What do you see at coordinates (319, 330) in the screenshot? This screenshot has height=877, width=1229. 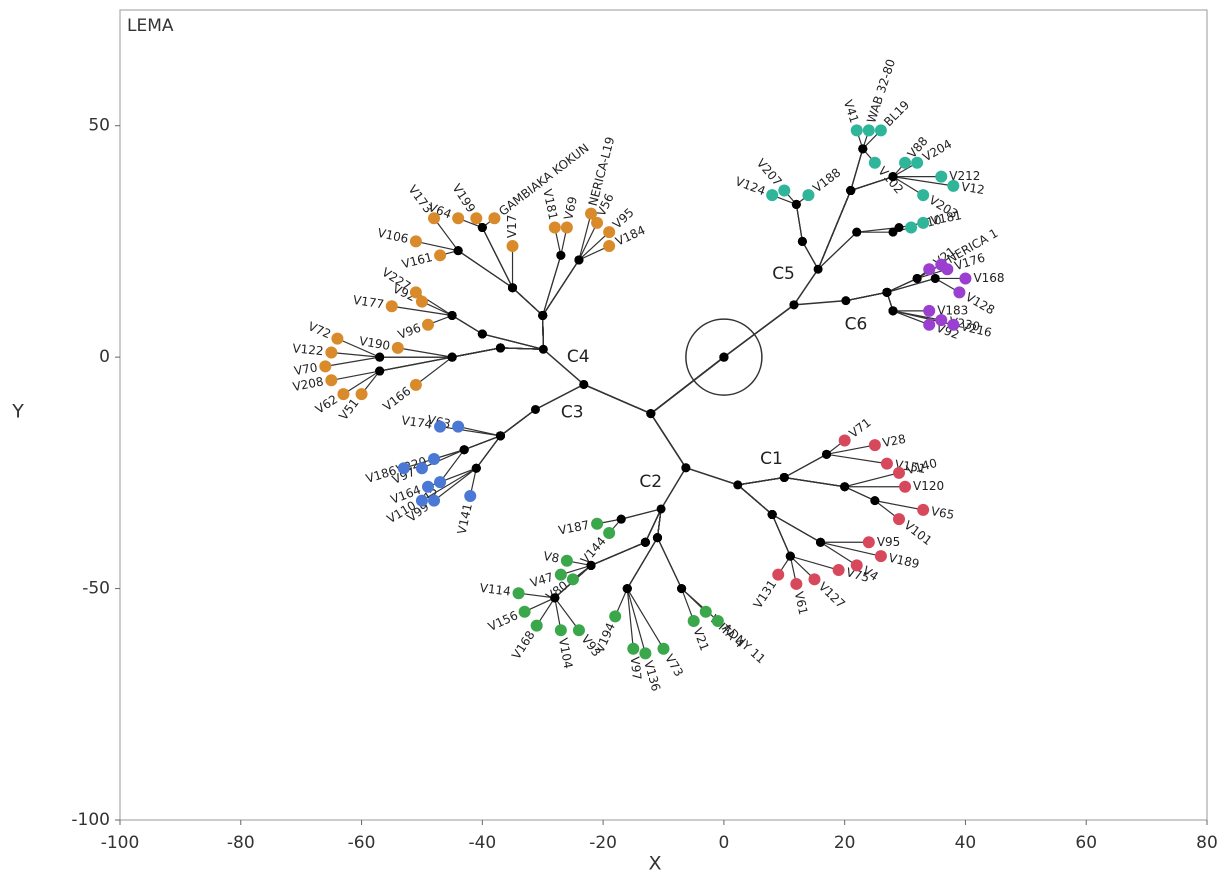 I see `leaf-label: V72` at bounding box center [319, 330].